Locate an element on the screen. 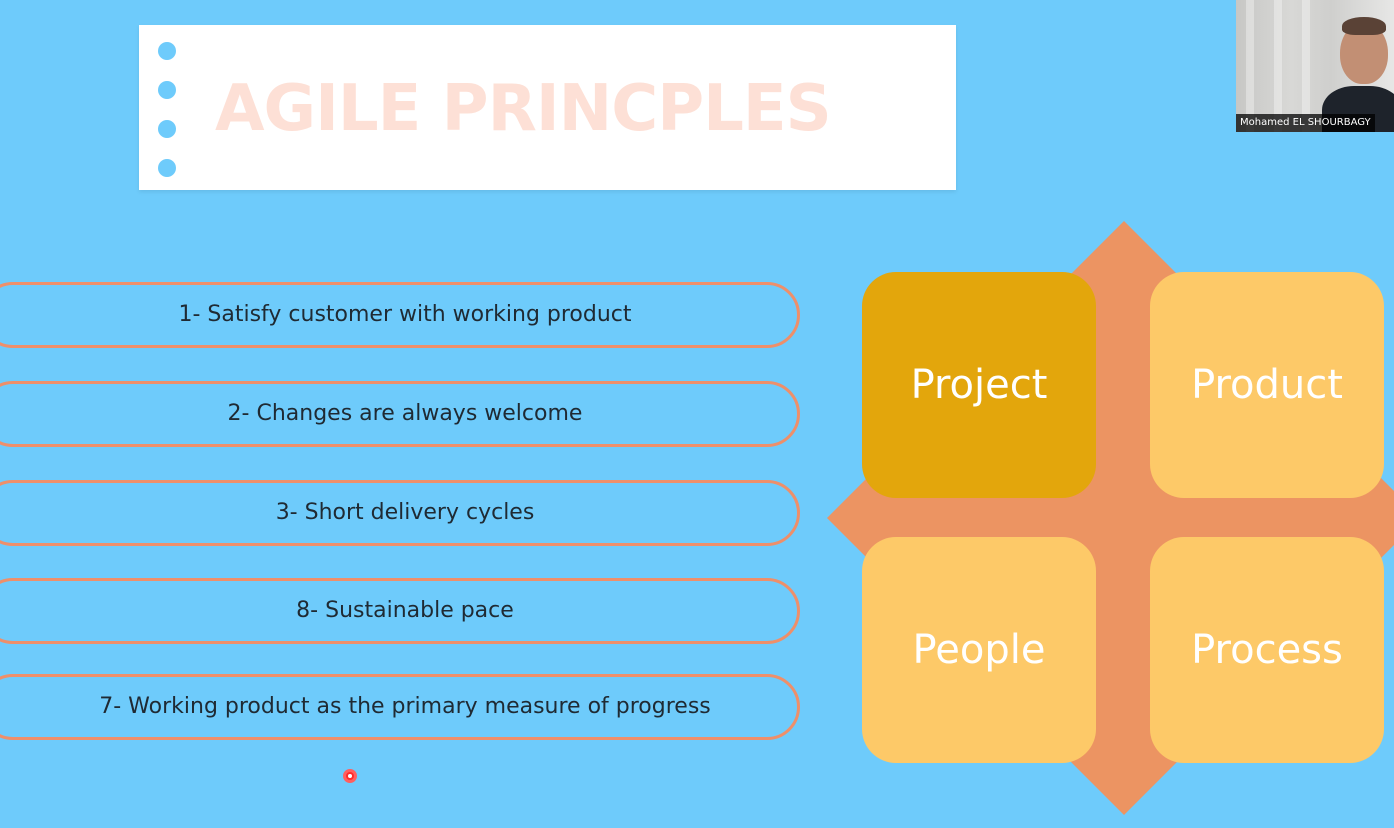 The width and height of the screenshot is (1394, 828). principle-item-2: 2- Changes are always welcome is located at coordinates (400, 414).